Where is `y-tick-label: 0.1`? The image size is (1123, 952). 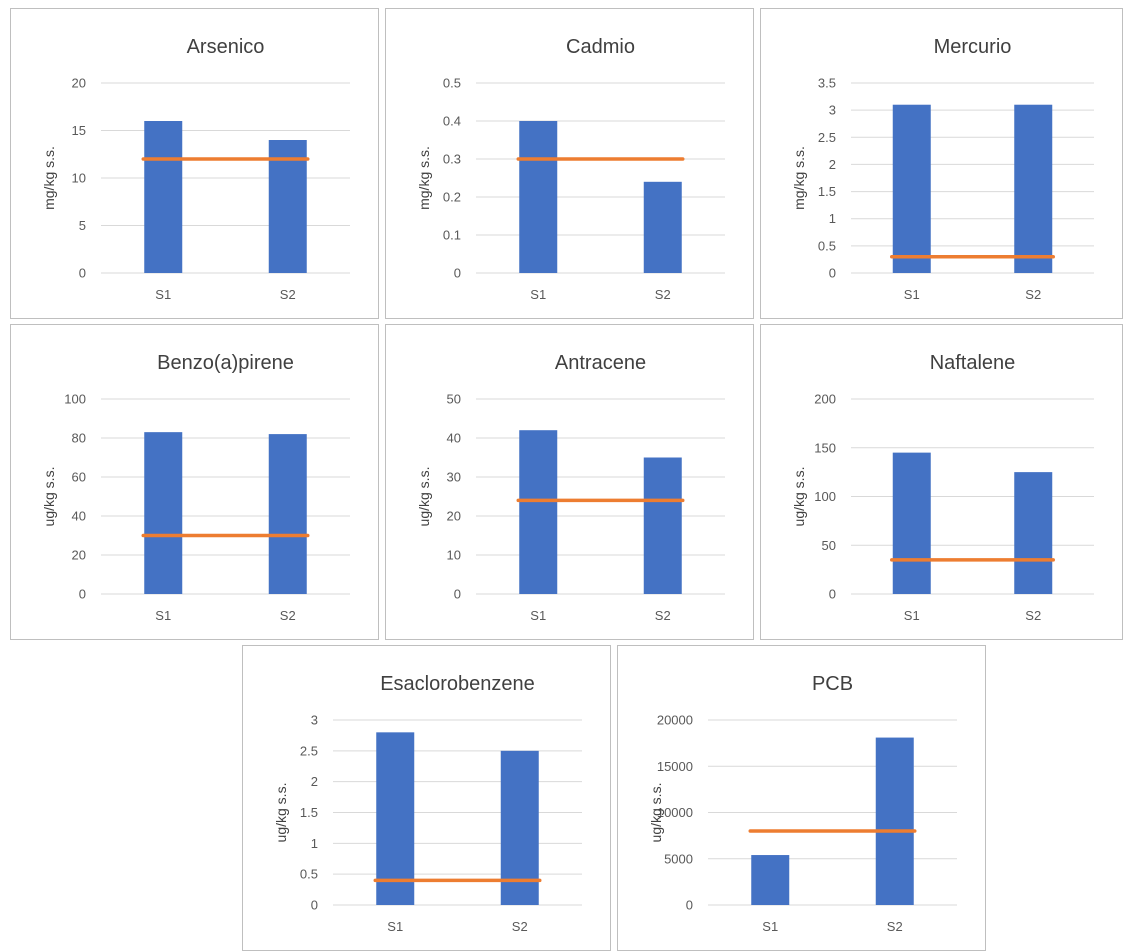
y-tick-label: 0.1 is located at coordinates (452, 235).